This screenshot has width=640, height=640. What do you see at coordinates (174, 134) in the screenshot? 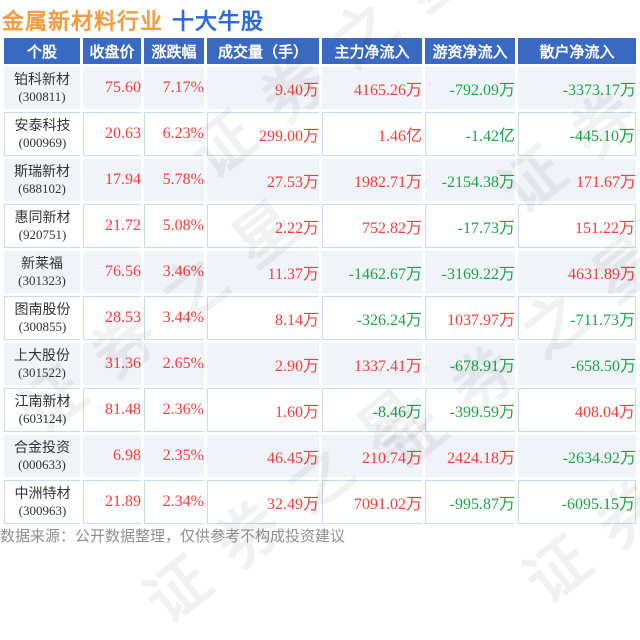
I see `cell-change: 6.23%` at bounding box center [174, 134].